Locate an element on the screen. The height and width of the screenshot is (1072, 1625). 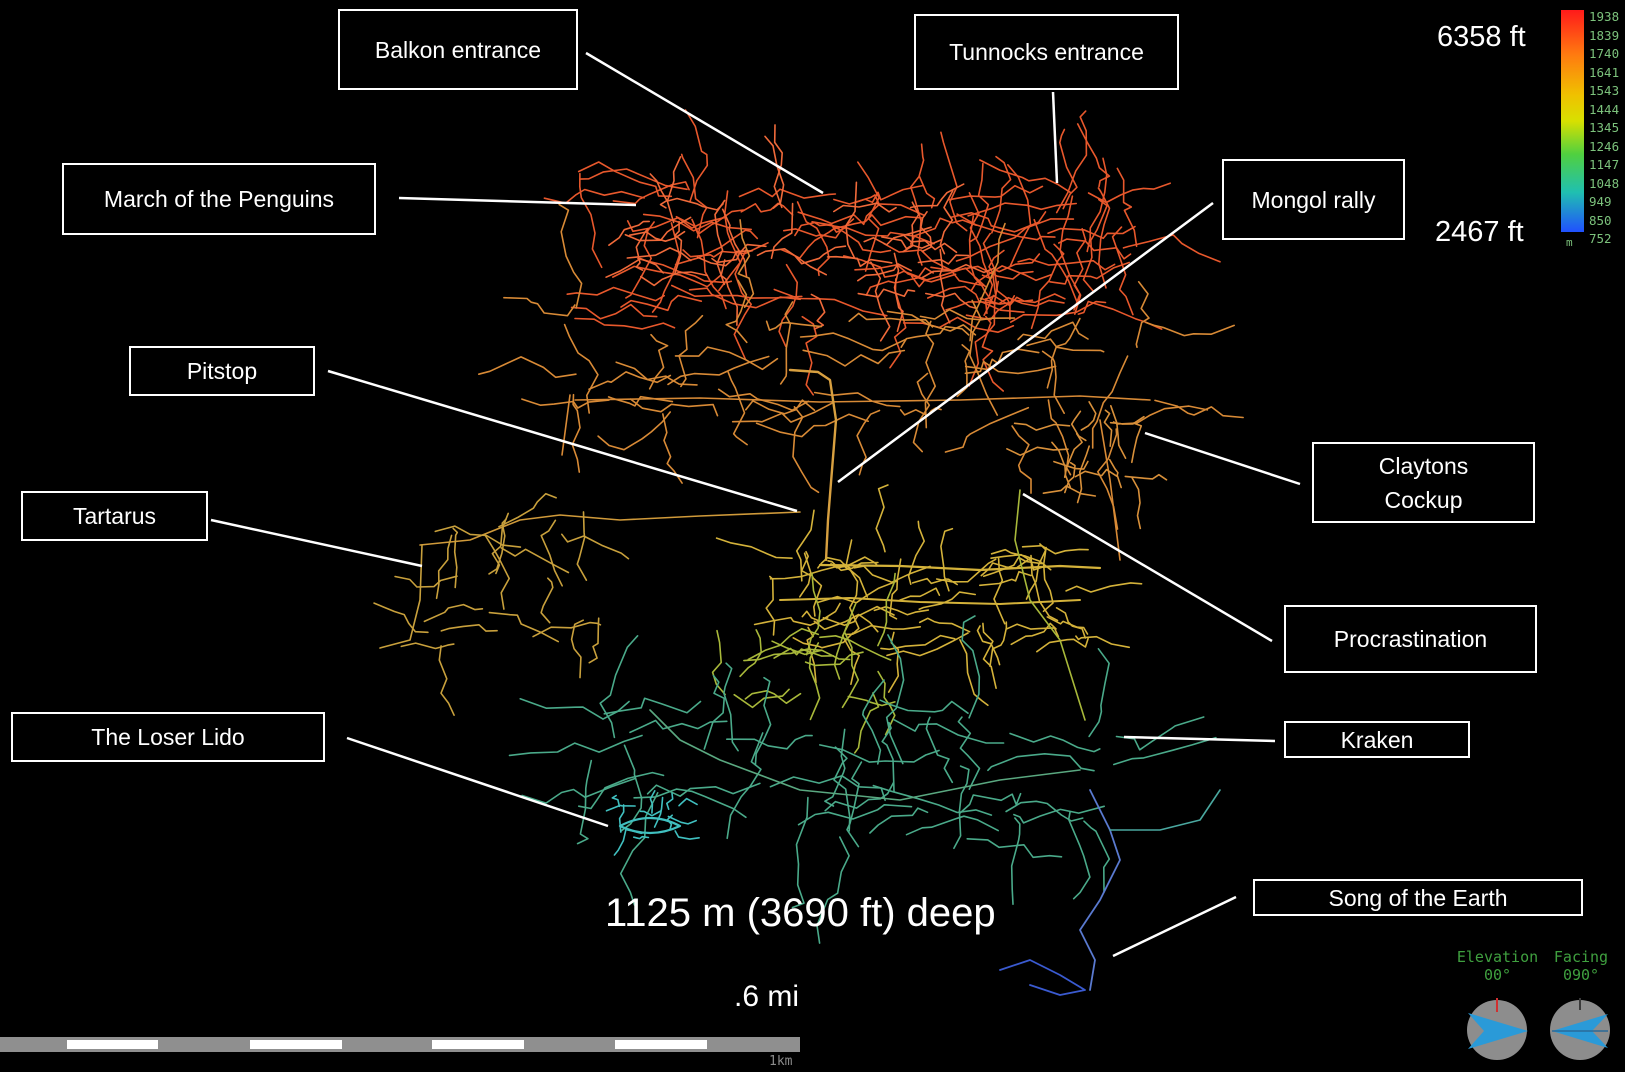
legend-value: 1938 is located at coordinates (1604, 16).